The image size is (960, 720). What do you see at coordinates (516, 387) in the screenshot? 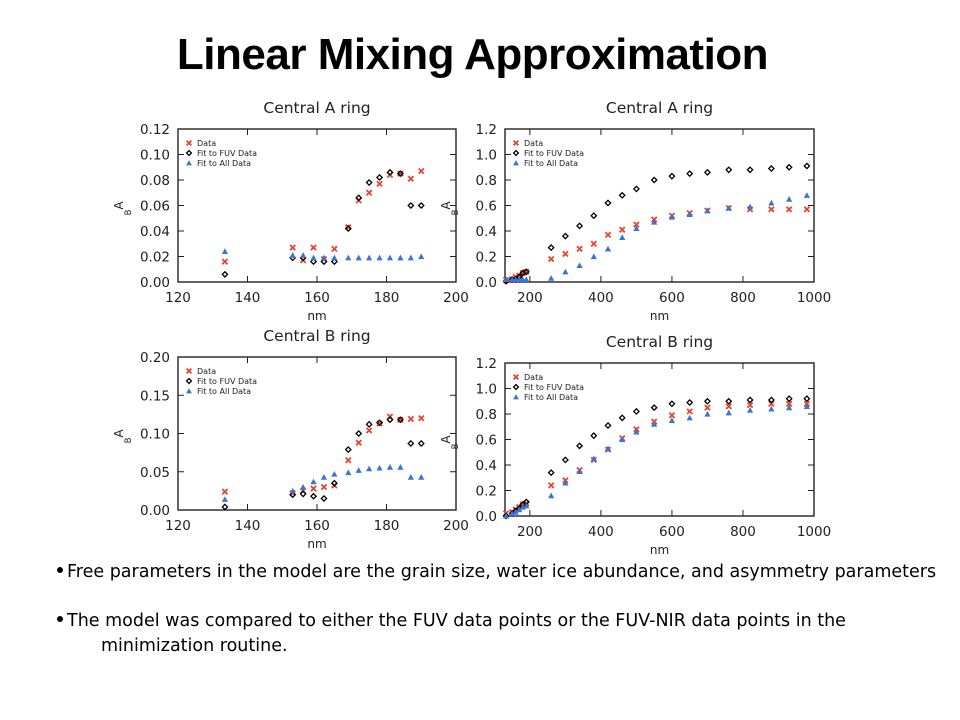
I see `legend-marker` at bounding box center [516, 387].